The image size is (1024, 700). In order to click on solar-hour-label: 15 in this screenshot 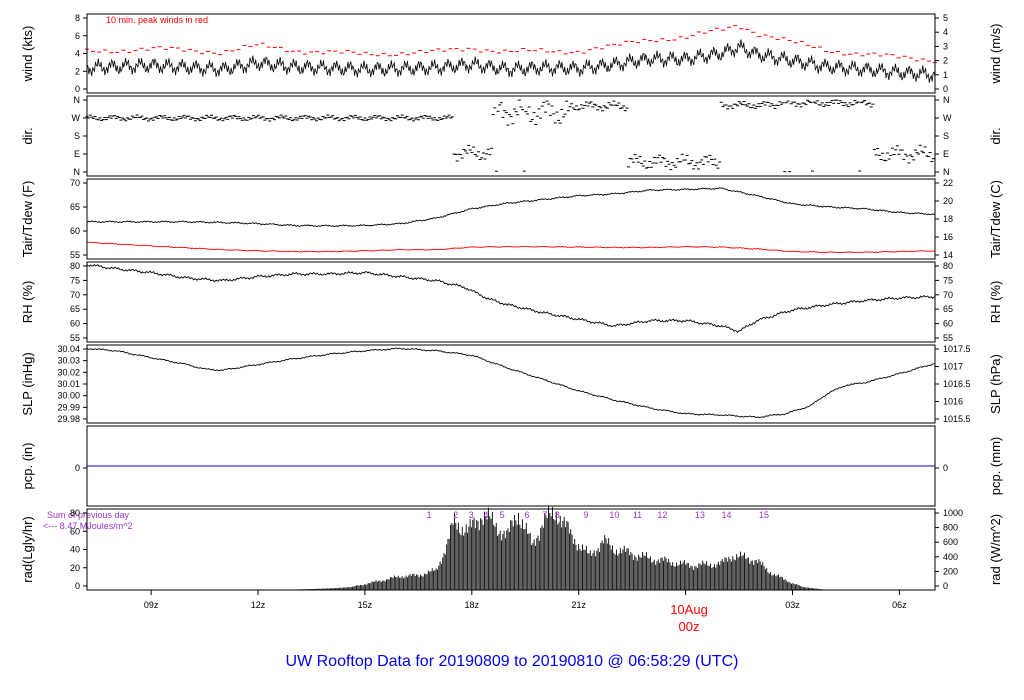, I will do `click(764, 515)`.